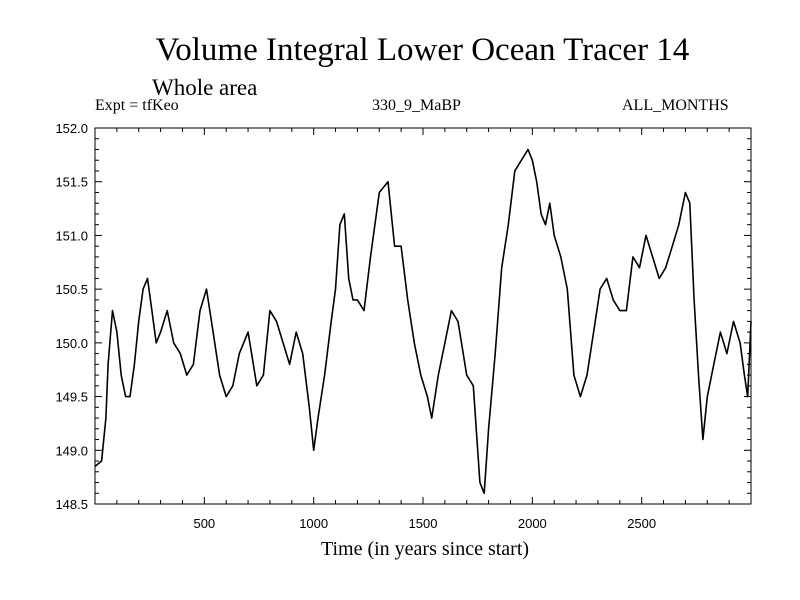 The height and width of the screenshot is (600, 800). I want to click on x-axis-title: Time (in years since start), so click(425, 549).